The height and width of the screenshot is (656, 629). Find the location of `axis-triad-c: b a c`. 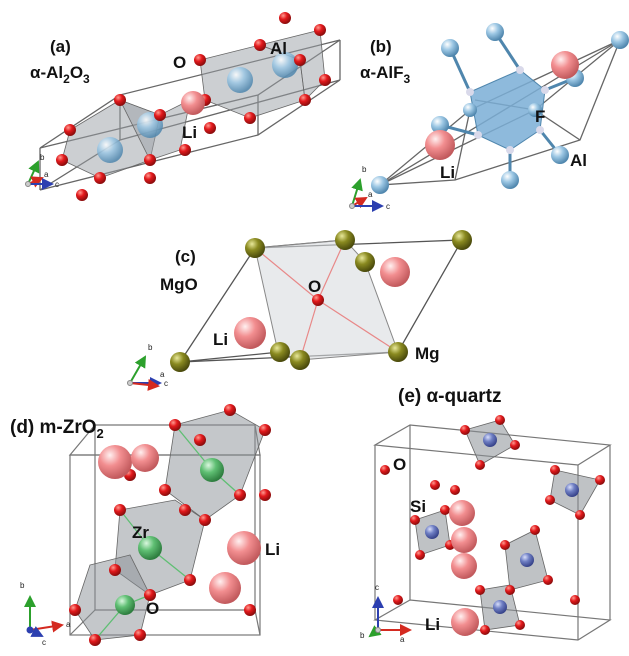

axis-triad-c: b a c is located at coordinates (147, 367).